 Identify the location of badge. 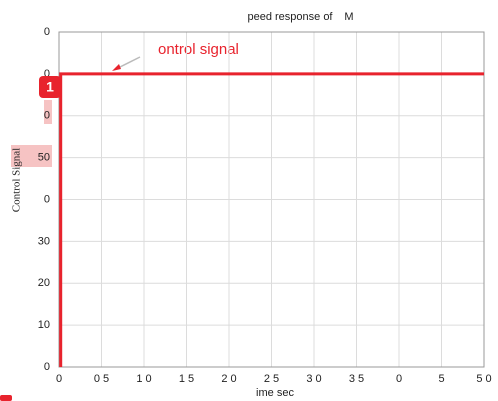
(50, 87).